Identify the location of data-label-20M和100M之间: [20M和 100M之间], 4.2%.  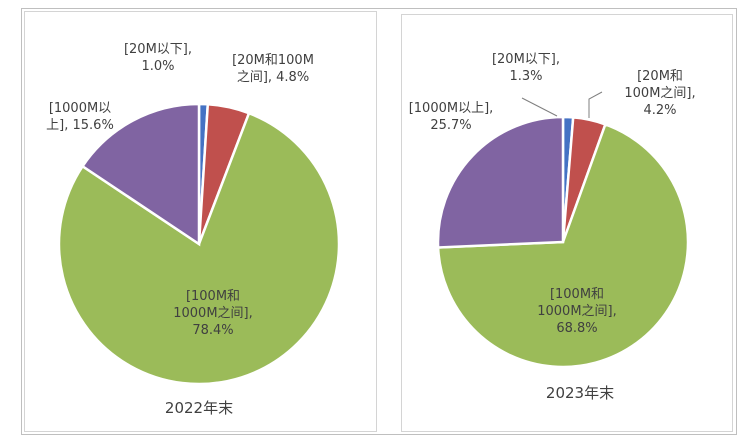
(659, 93).